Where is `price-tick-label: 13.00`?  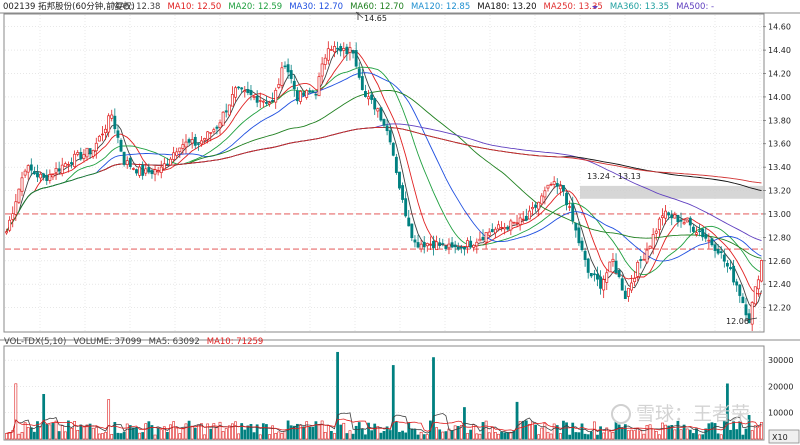 price-tick-label: 13.00 is located at coordinates (779, 214).